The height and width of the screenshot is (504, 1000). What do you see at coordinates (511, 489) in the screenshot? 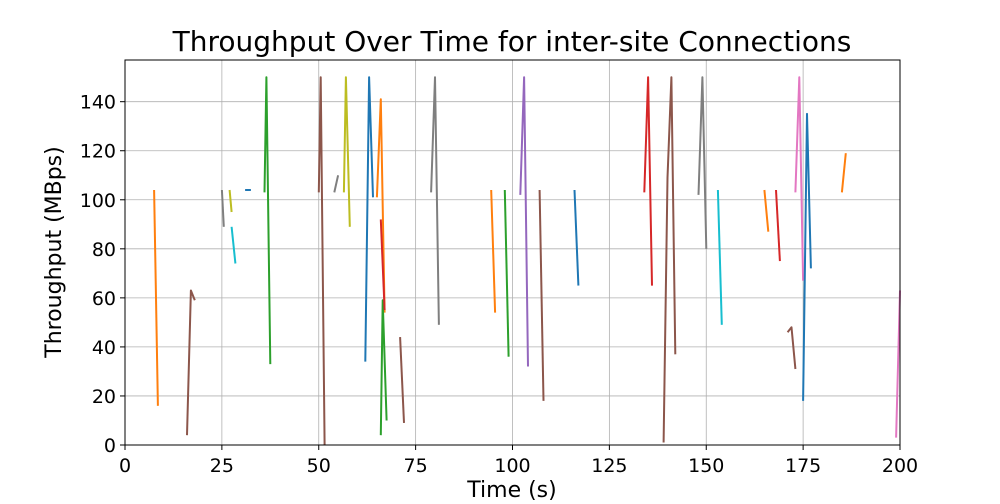
I see `x-axis-label: Time (s)` at bounding box center [511, 489].